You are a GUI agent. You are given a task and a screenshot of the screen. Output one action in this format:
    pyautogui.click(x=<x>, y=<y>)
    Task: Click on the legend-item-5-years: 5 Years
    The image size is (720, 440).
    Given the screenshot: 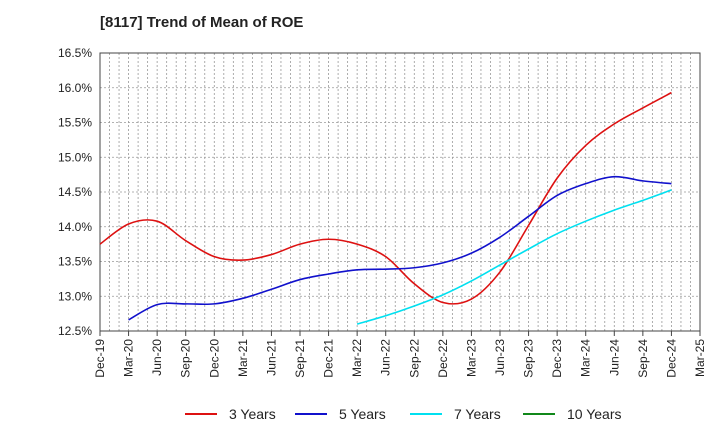 What is the action you would take?
    pyautogui.click(x=340, y=414)
    